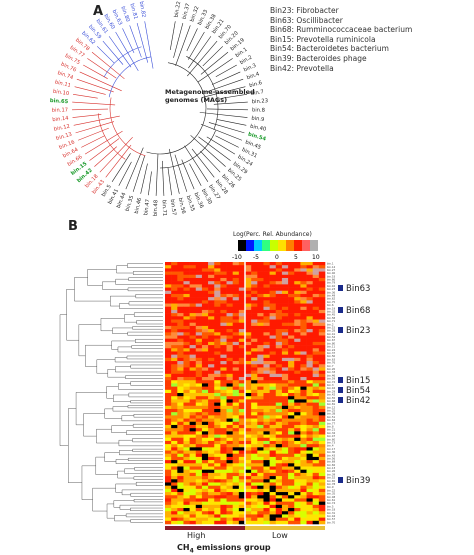  I want to click on tree-branch, so click(139, 173).